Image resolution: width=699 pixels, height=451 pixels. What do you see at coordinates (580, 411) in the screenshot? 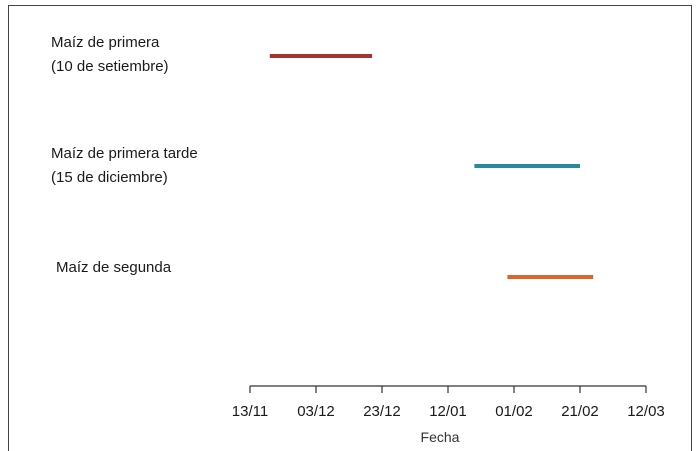
I see `x-tick-label: 21/02` at bounding box center [580, 411].